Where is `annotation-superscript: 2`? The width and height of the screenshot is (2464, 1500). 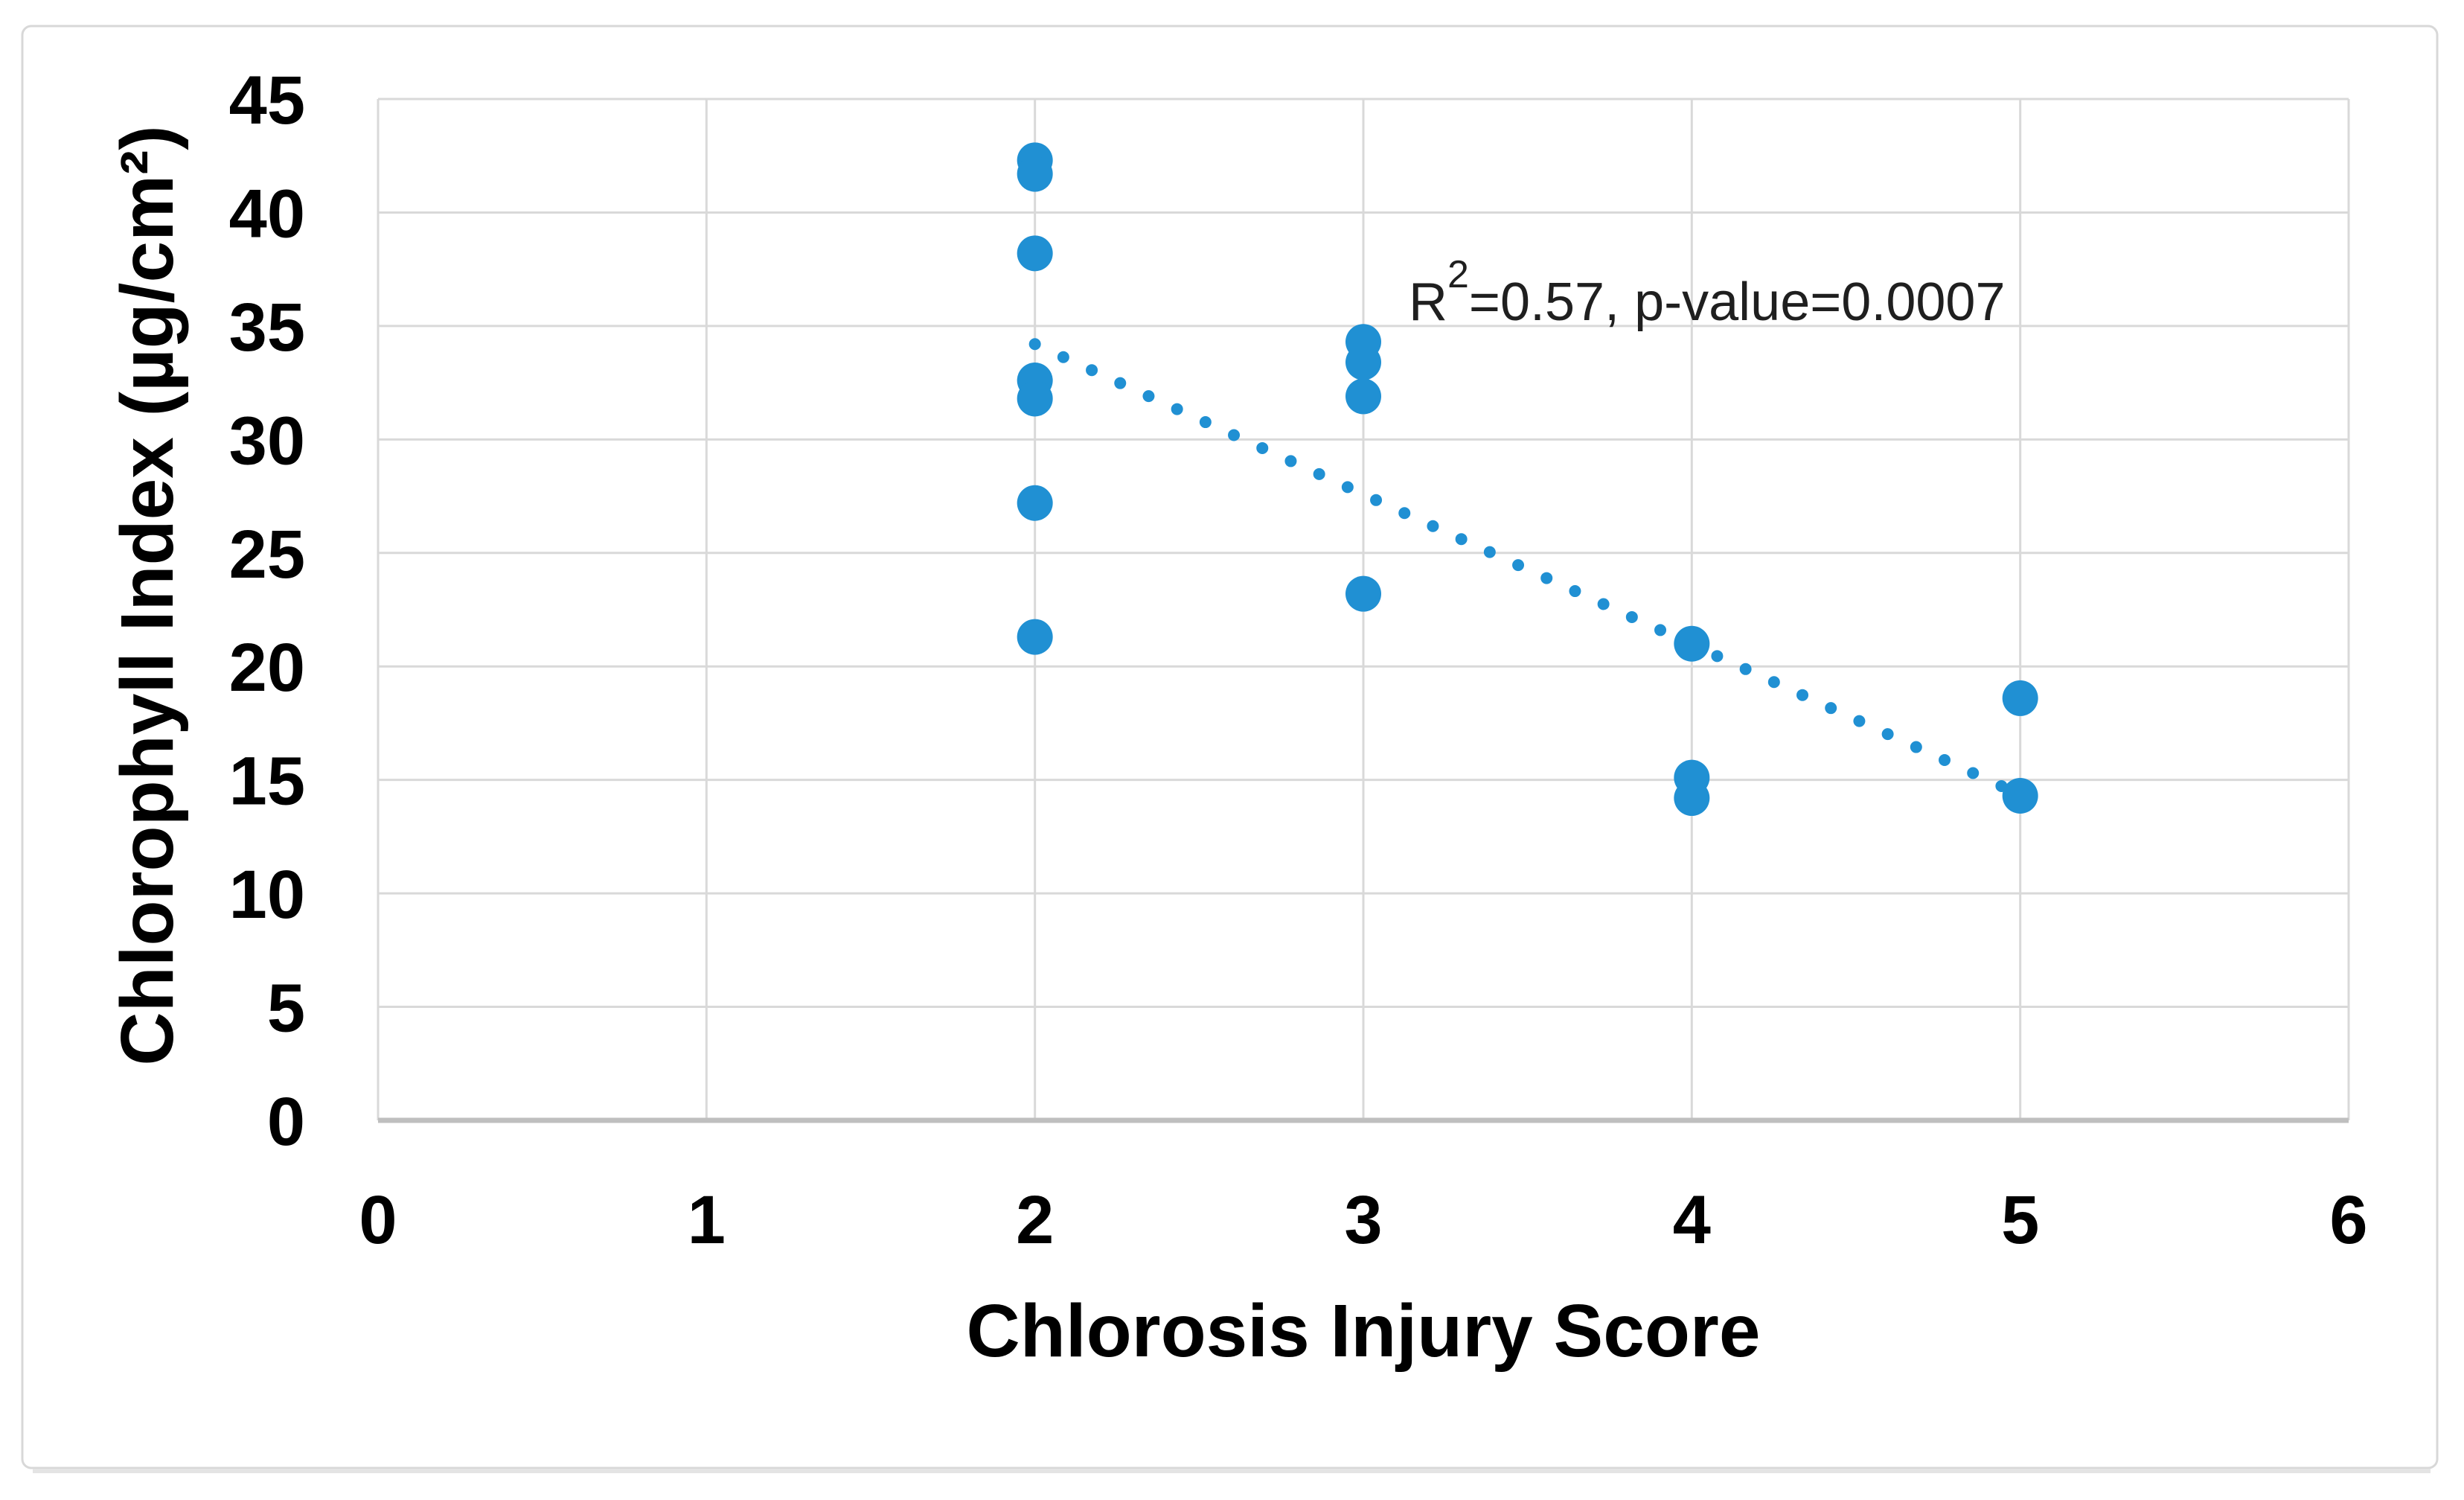 annotation-superscript: 2 is located at coordinates (1458, 274).